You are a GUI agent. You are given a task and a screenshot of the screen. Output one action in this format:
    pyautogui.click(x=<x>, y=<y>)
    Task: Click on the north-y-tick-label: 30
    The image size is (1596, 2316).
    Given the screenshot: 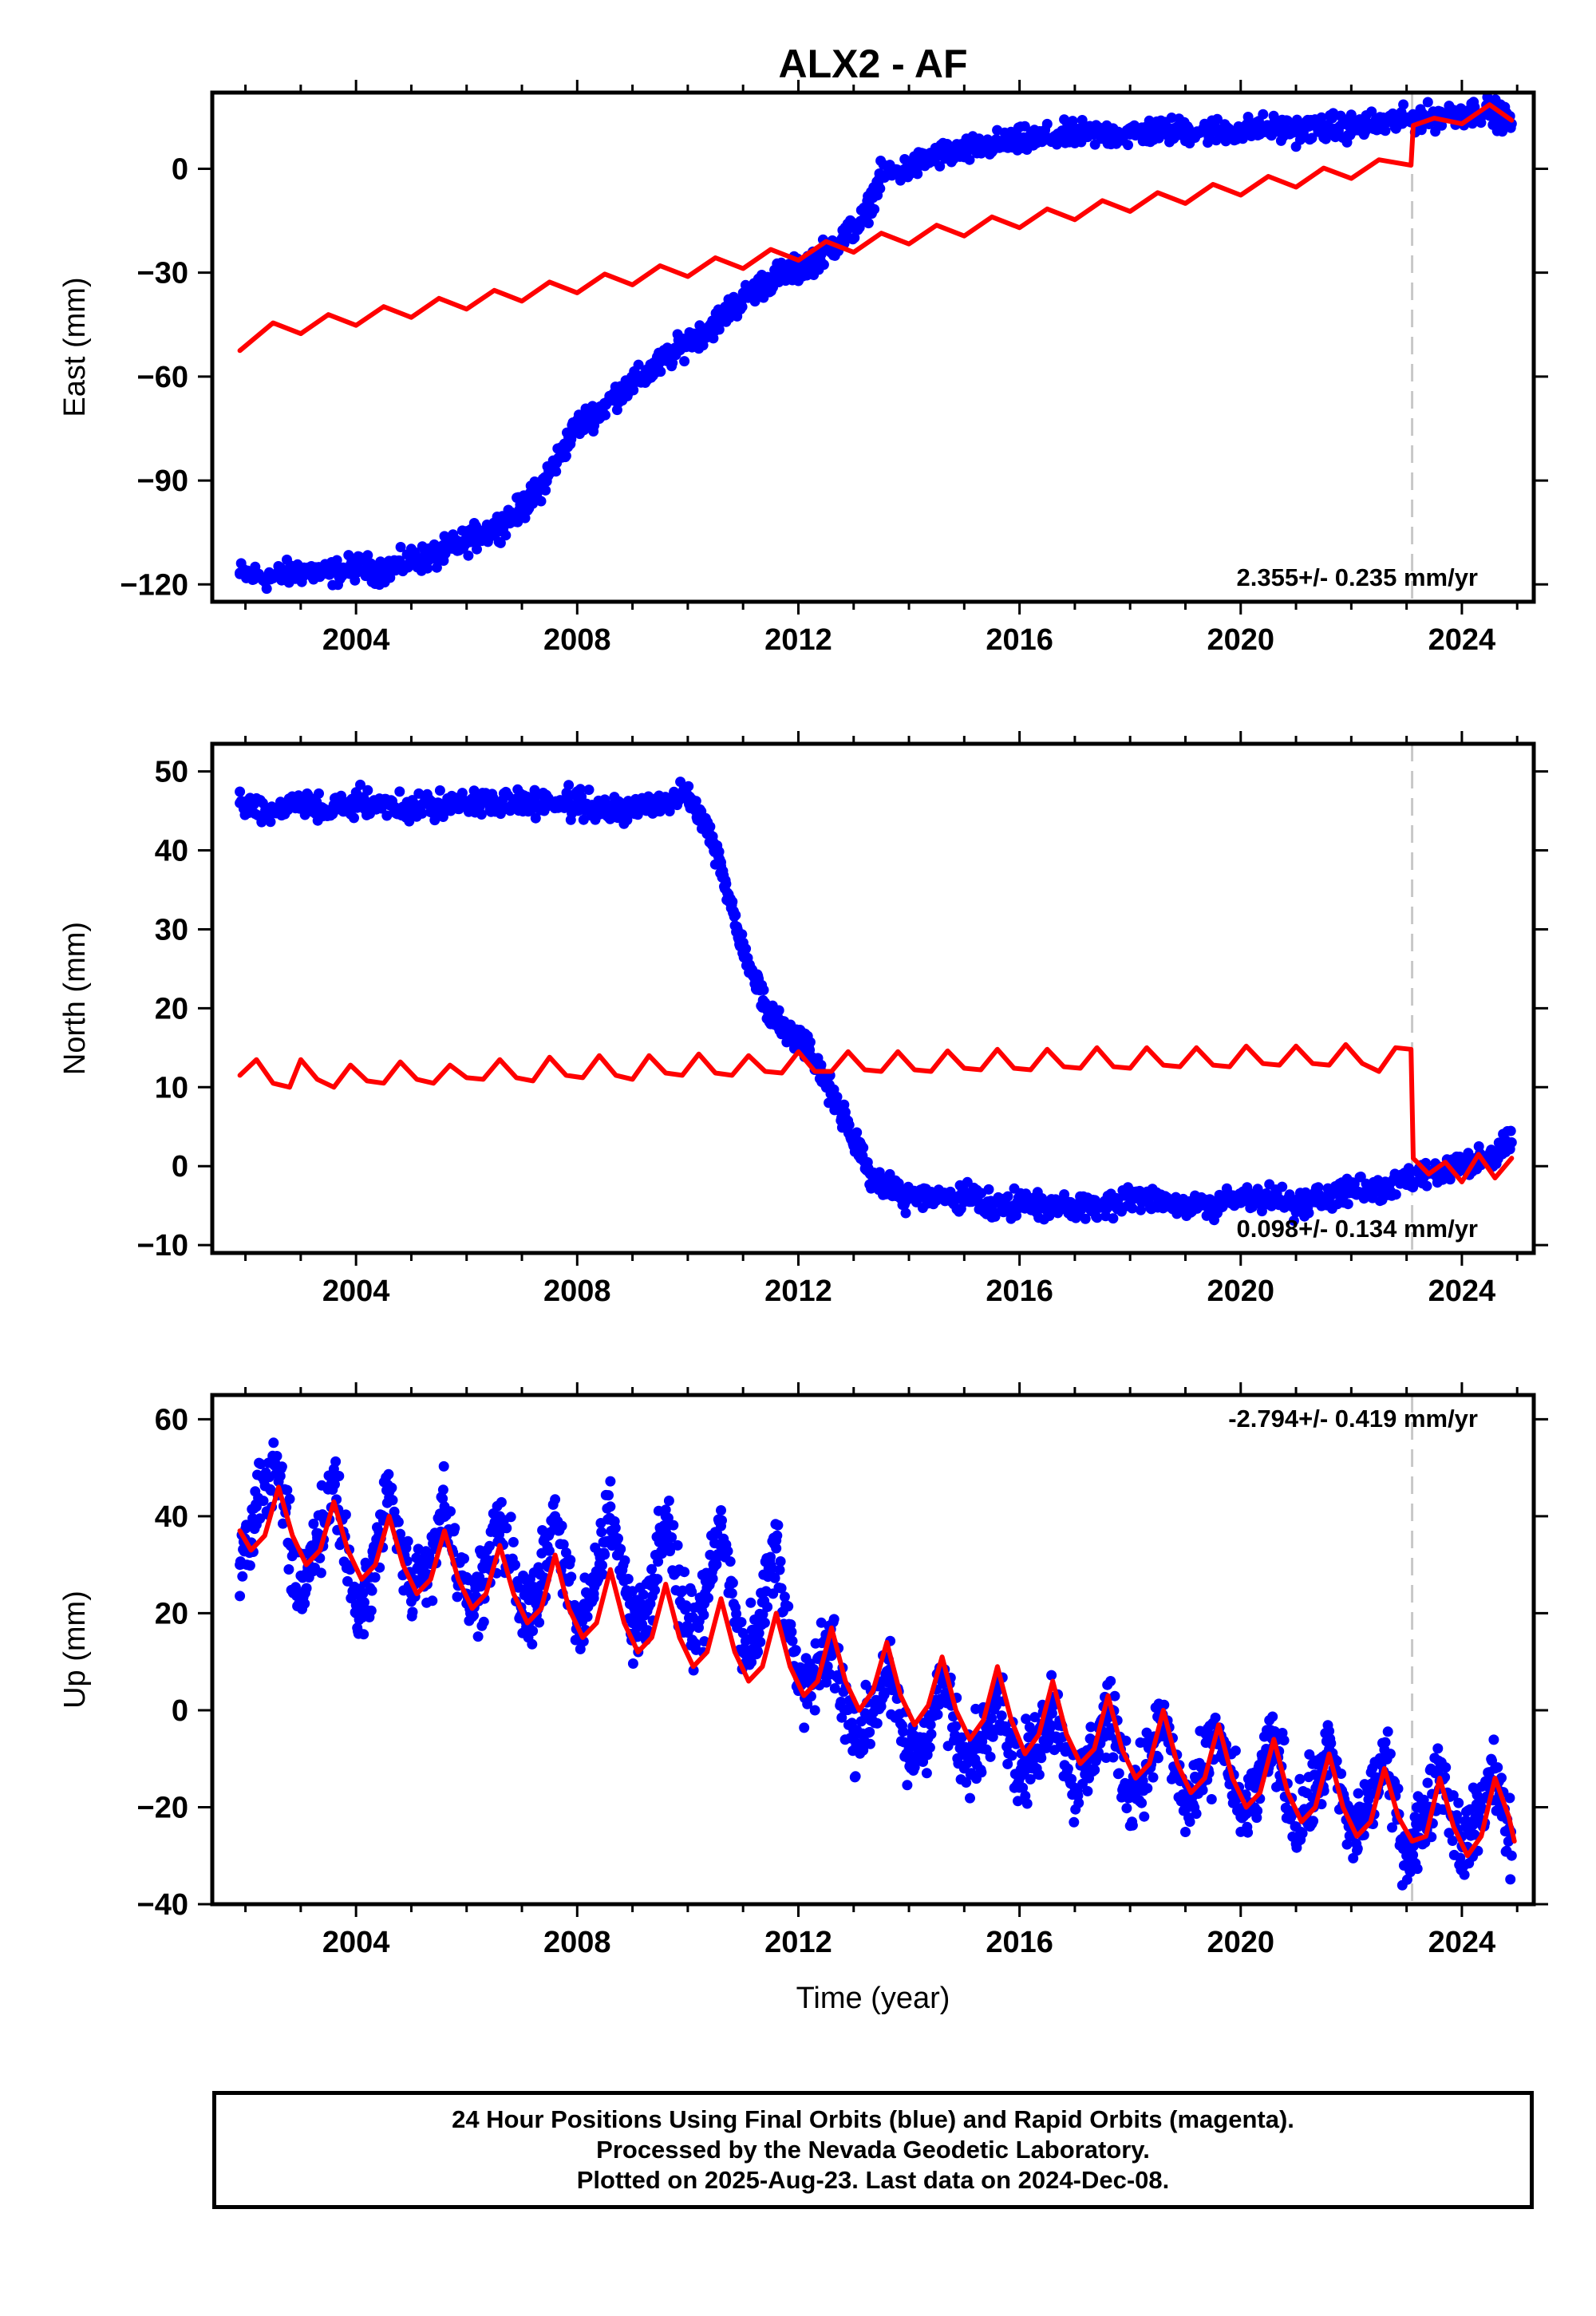 What is the action you would take?
    pyautogui.click(x=171, y=930)
    